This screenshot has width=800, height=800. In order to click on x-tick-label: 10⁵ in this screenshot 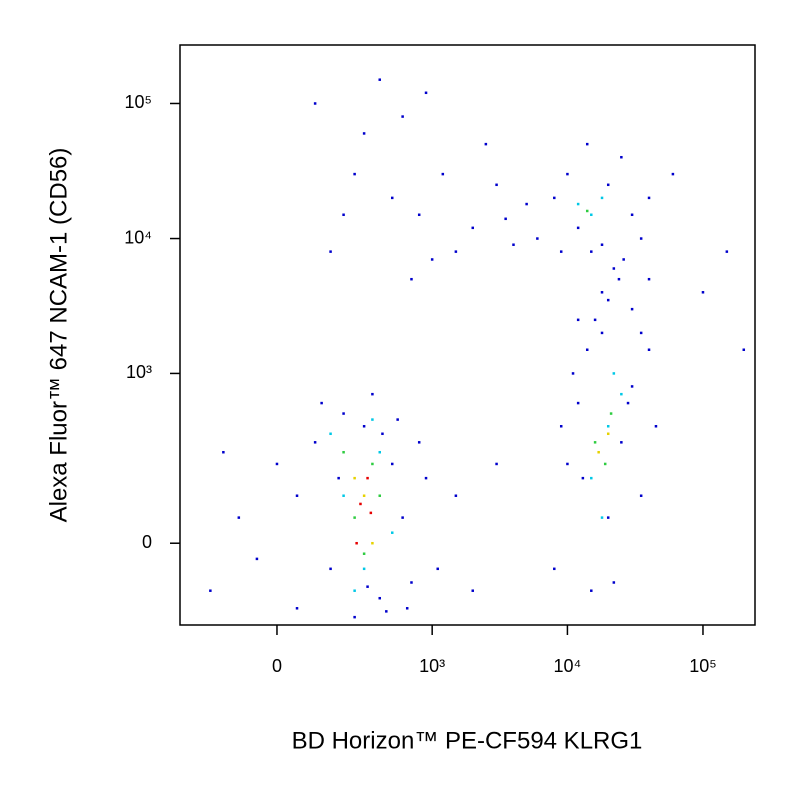, I will do `click(702, 666)`.